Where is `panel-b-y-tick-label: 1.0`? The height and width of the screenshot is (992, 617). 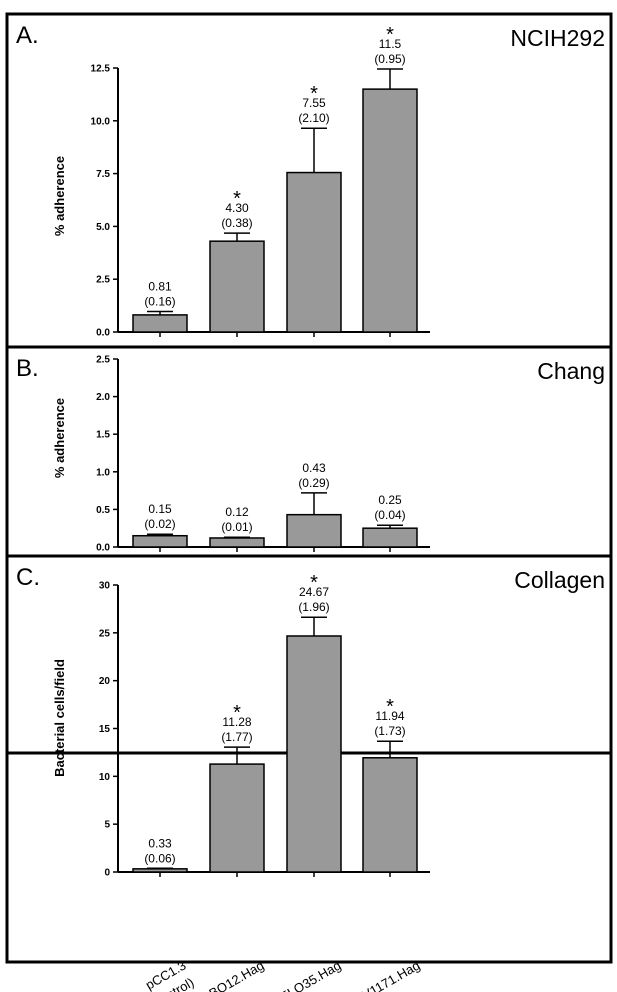
panel-b-y-tick-label: 1.0 is located at coordinates (103, 472).